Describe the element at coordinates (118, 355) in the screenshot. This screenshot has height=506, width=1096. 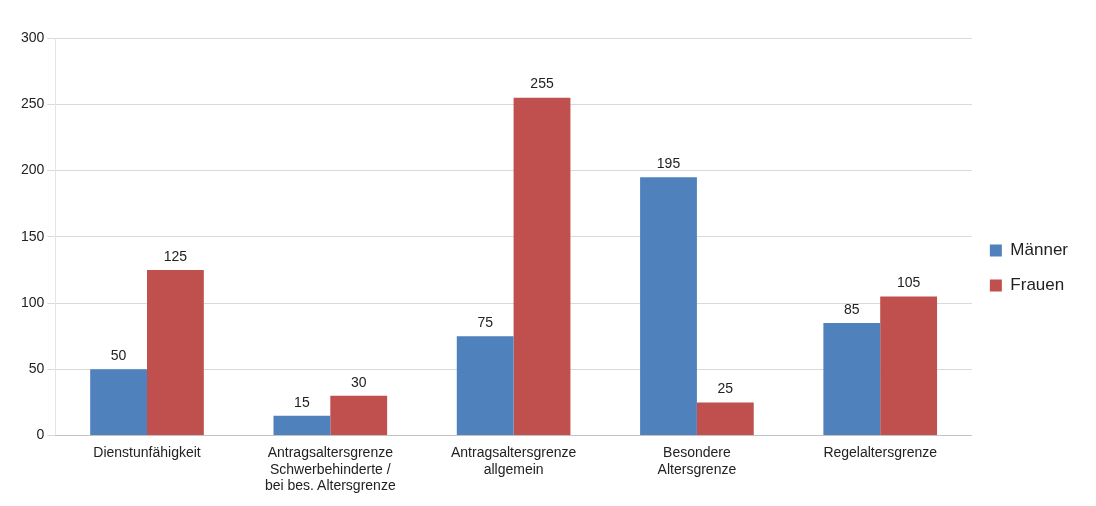
I see `data-label: 50` at that location.